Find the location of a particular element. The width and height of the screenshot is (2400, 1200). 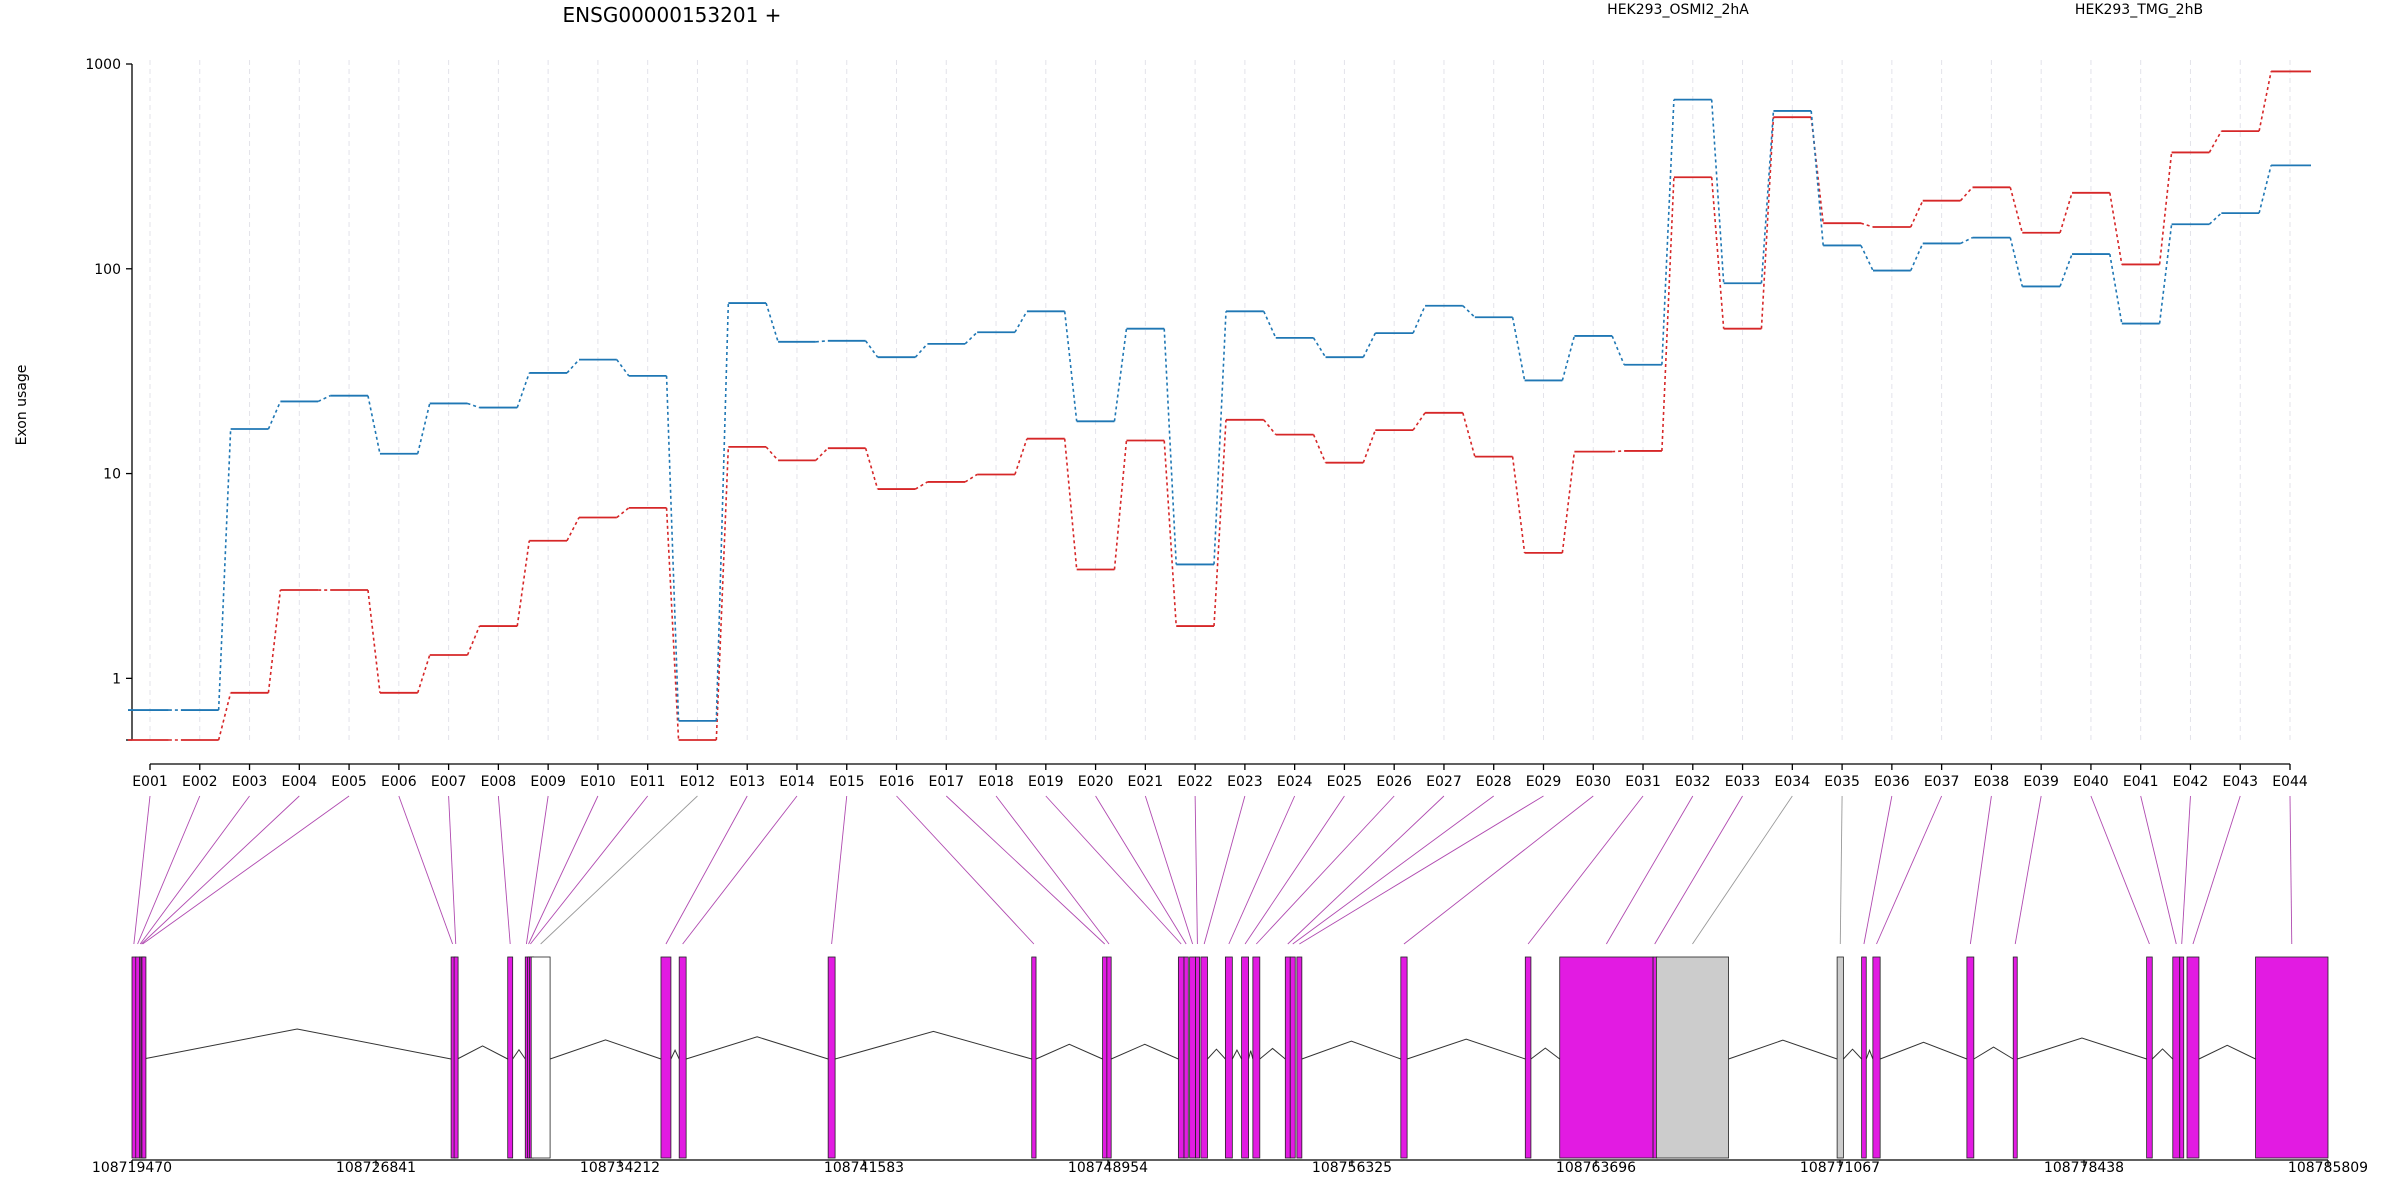

x-tick-label-e005: E005 is located at coordinates (349, 782).